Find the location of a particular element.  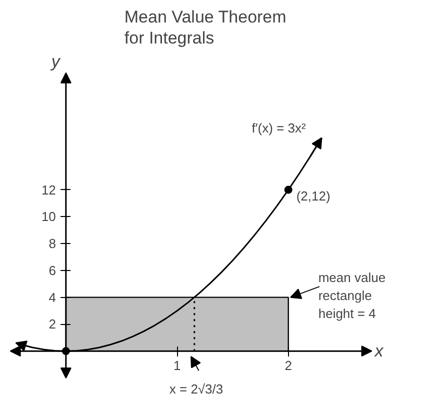

y-tick-label: 2 is located at coordinates (52, 324).